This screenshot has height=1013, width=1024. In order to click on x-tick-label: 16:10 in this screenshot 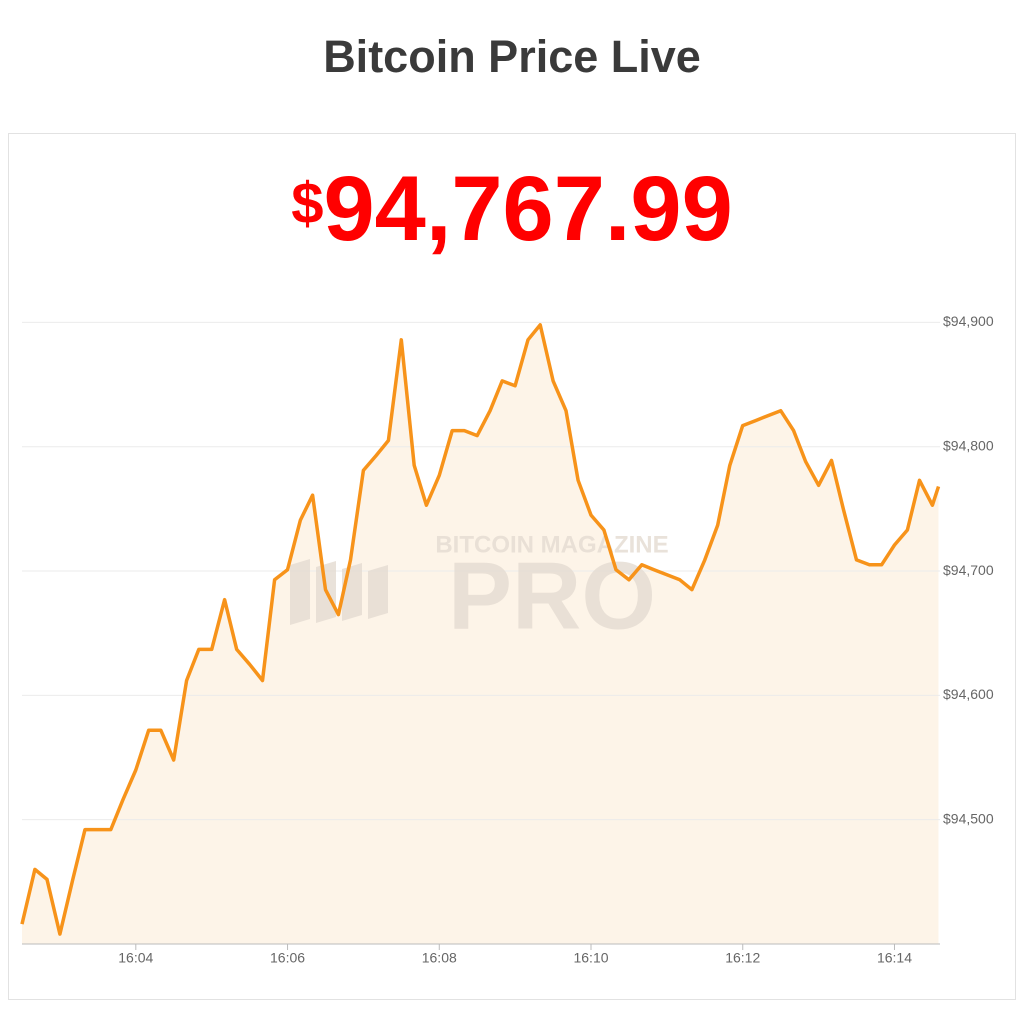, I will do `click(590, 958)`.